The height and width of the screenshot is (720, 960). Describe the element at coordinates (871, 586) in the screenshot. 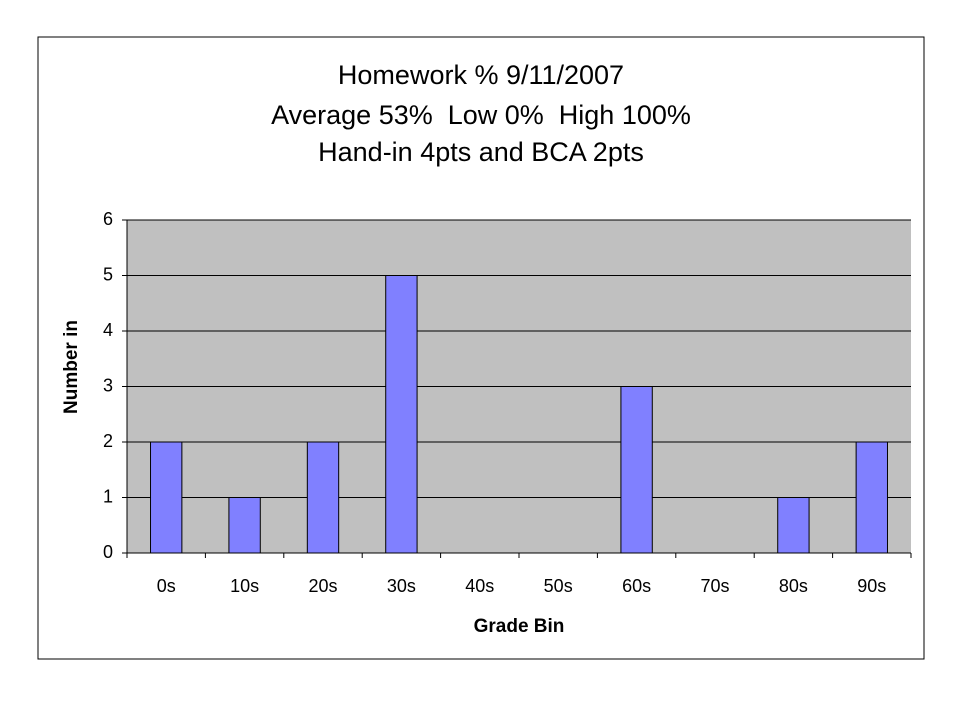

I see `x-tick-label: 90s` at that location.